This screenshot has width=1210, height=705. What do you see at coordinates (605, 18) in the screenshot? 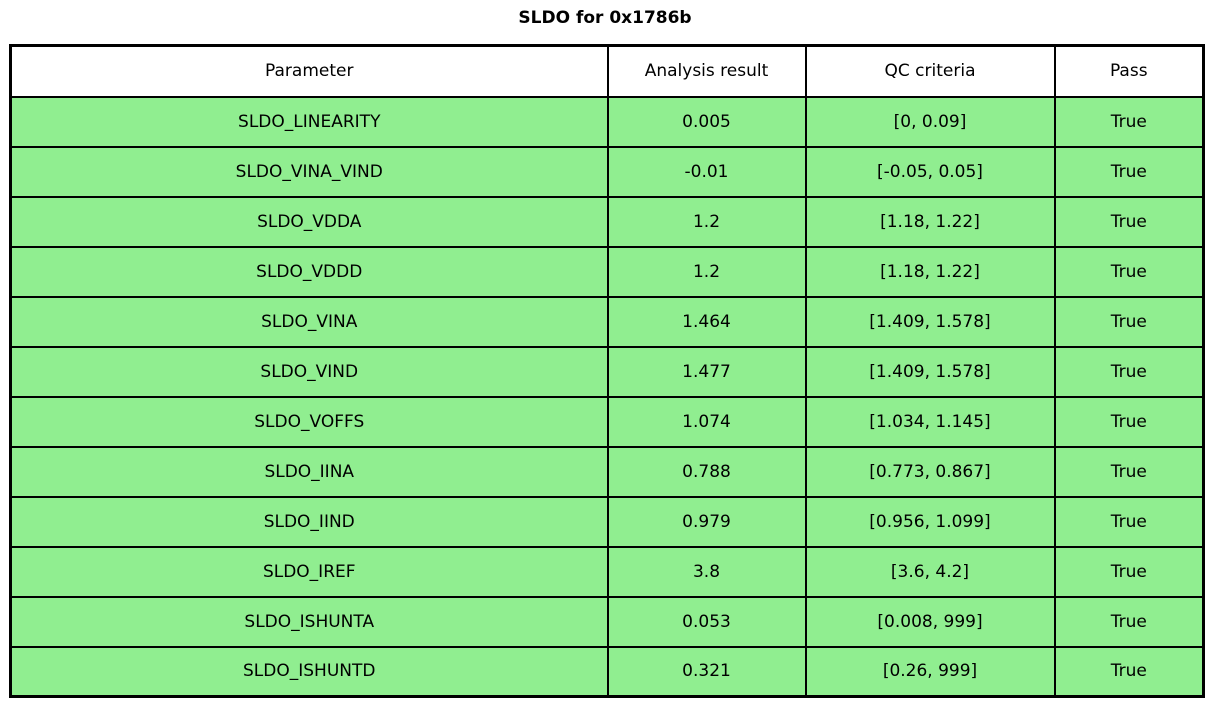
I see `page-title: SLDO for 0x1786b` at bounding box center [605, 18].